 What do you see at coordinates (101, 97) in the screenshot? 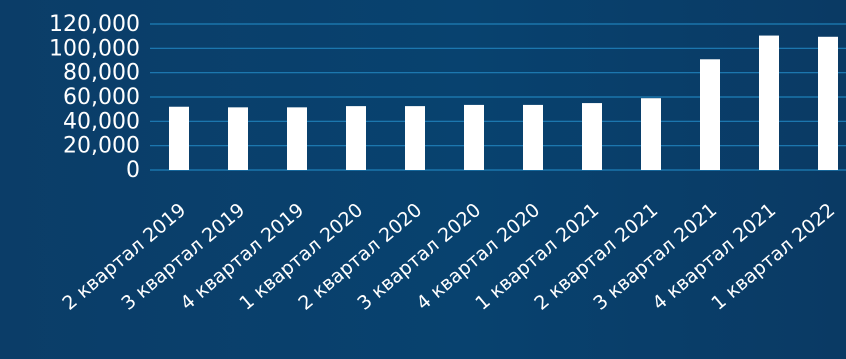
I see `y-tick-label: 60,000` at bounding box center [101, 97].